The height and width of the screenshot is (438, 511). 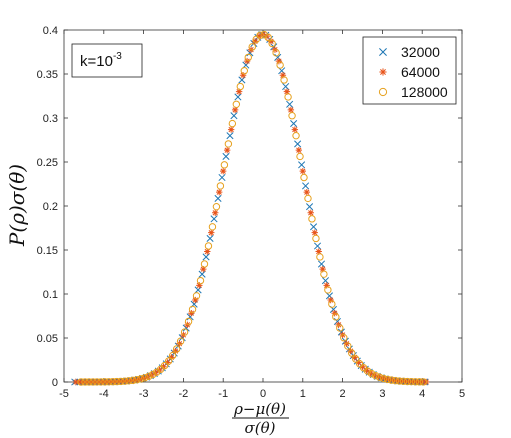 I want to click on annotation-box: k=10-3, so click(x=107, y=60).